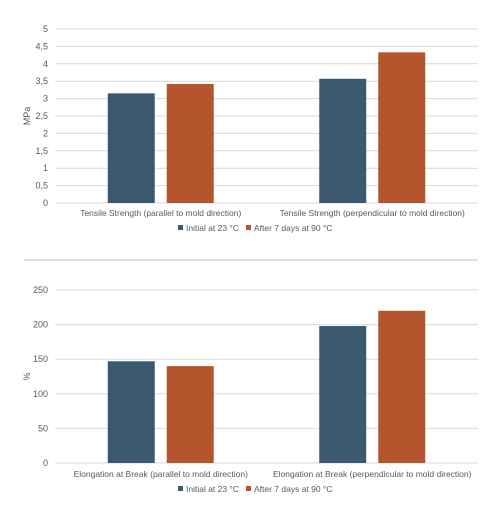 The image size is (502, 520). I want to click on y-tick-label: 4, so click(45, 64).